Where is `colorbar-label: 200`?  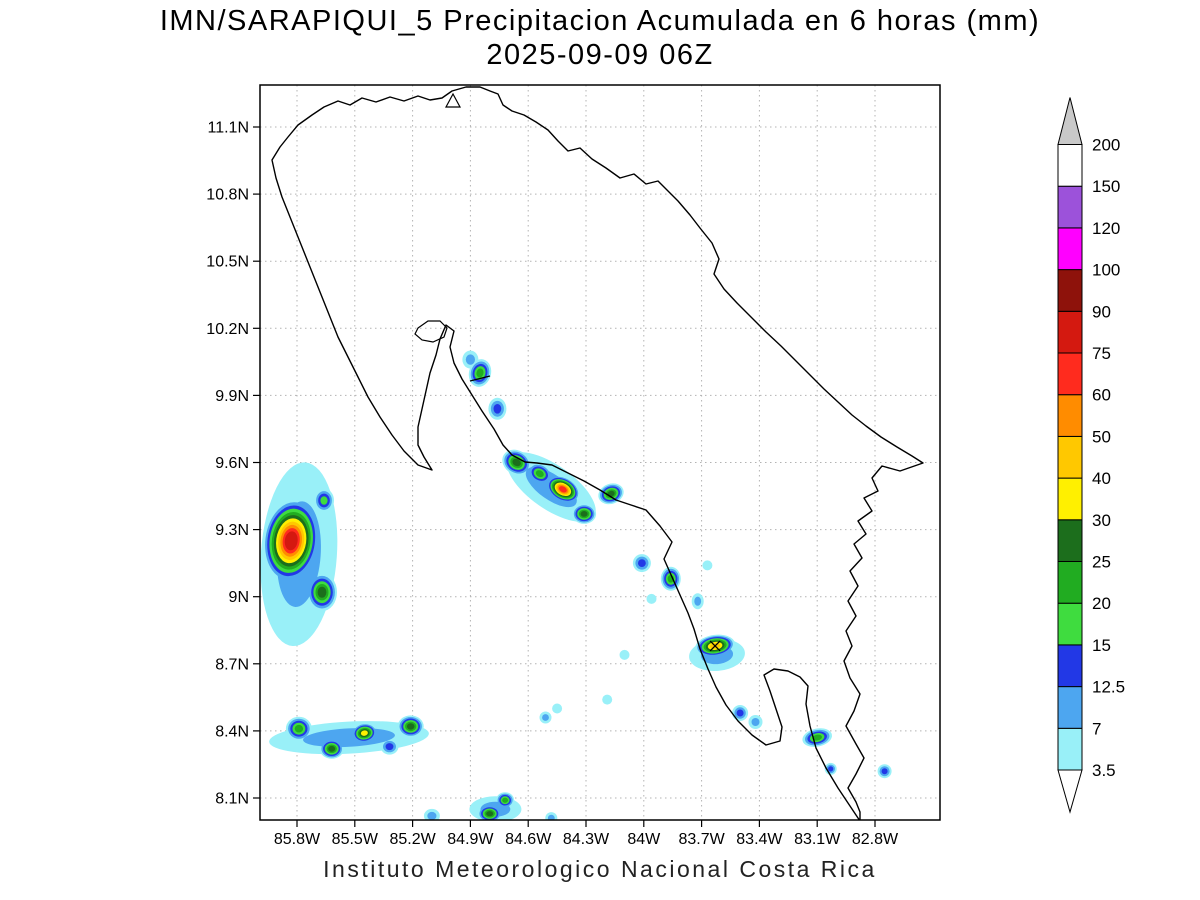
colorbar-label: 200 is located at coordinates (1106, 145).